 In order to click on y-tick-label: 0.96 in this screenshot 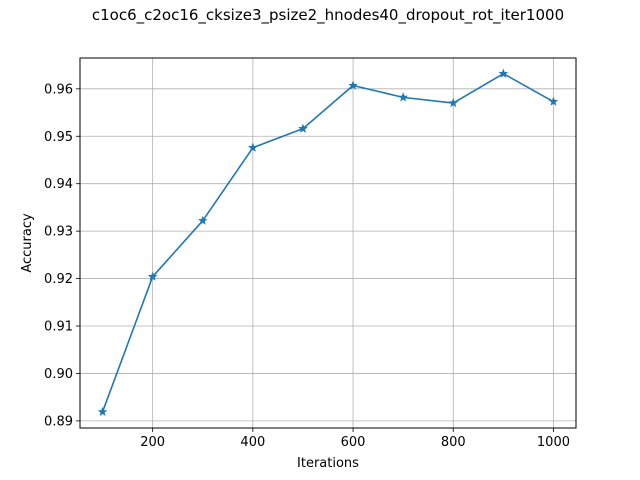, I will do `click(58, 89)`.